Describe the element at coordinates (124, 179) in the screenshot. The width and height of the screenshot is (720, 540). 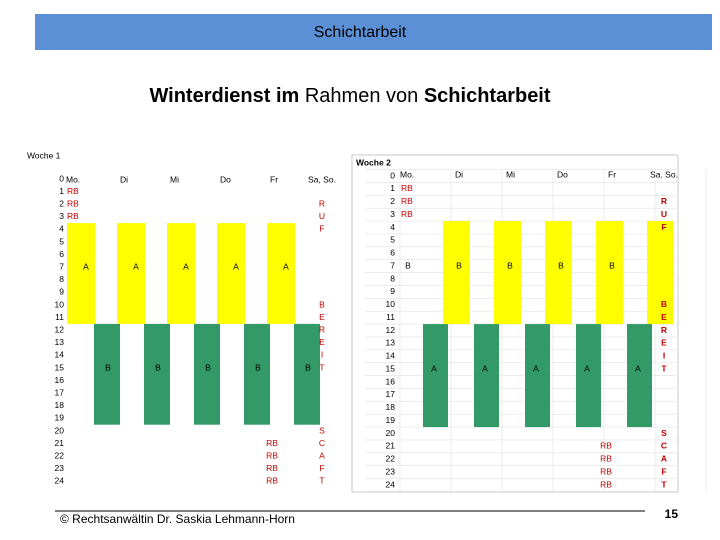
I see `day-label: Di` at that location.